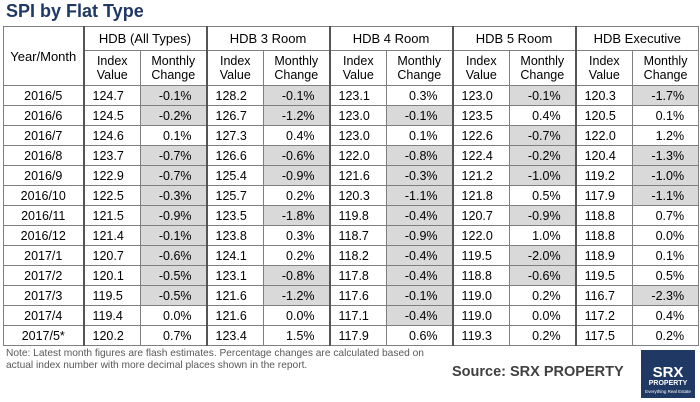 Image resolution: width=700 pixels, height=402 pixels. What do you see at coordinates (666, 95) in the screenshot?
I see `value-cell: -1.7%` at bounding box center [666, 95].